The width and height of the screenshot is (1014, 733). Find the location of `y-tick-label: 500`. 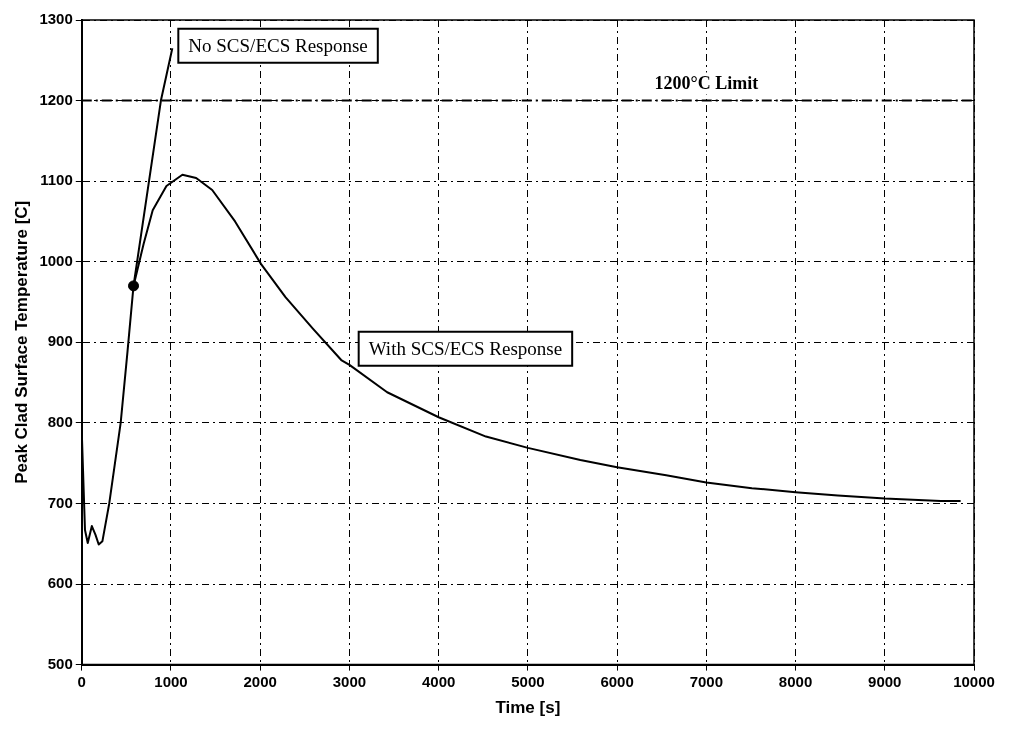

y-tick-label: 500 is located at coordinates (60, 663).